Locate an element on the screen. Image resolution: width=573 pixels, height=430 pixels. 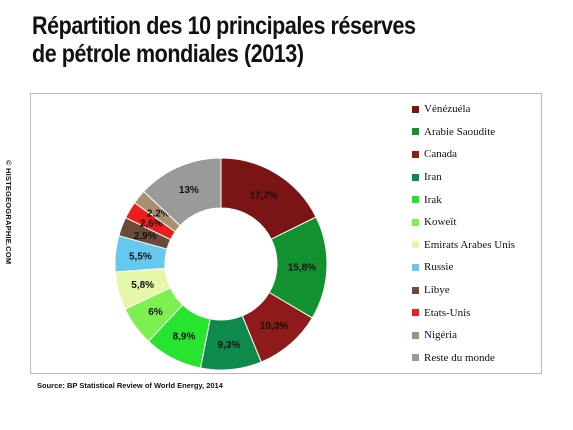
slice-data-label: 5,8% is located at coordinates (142, 285).